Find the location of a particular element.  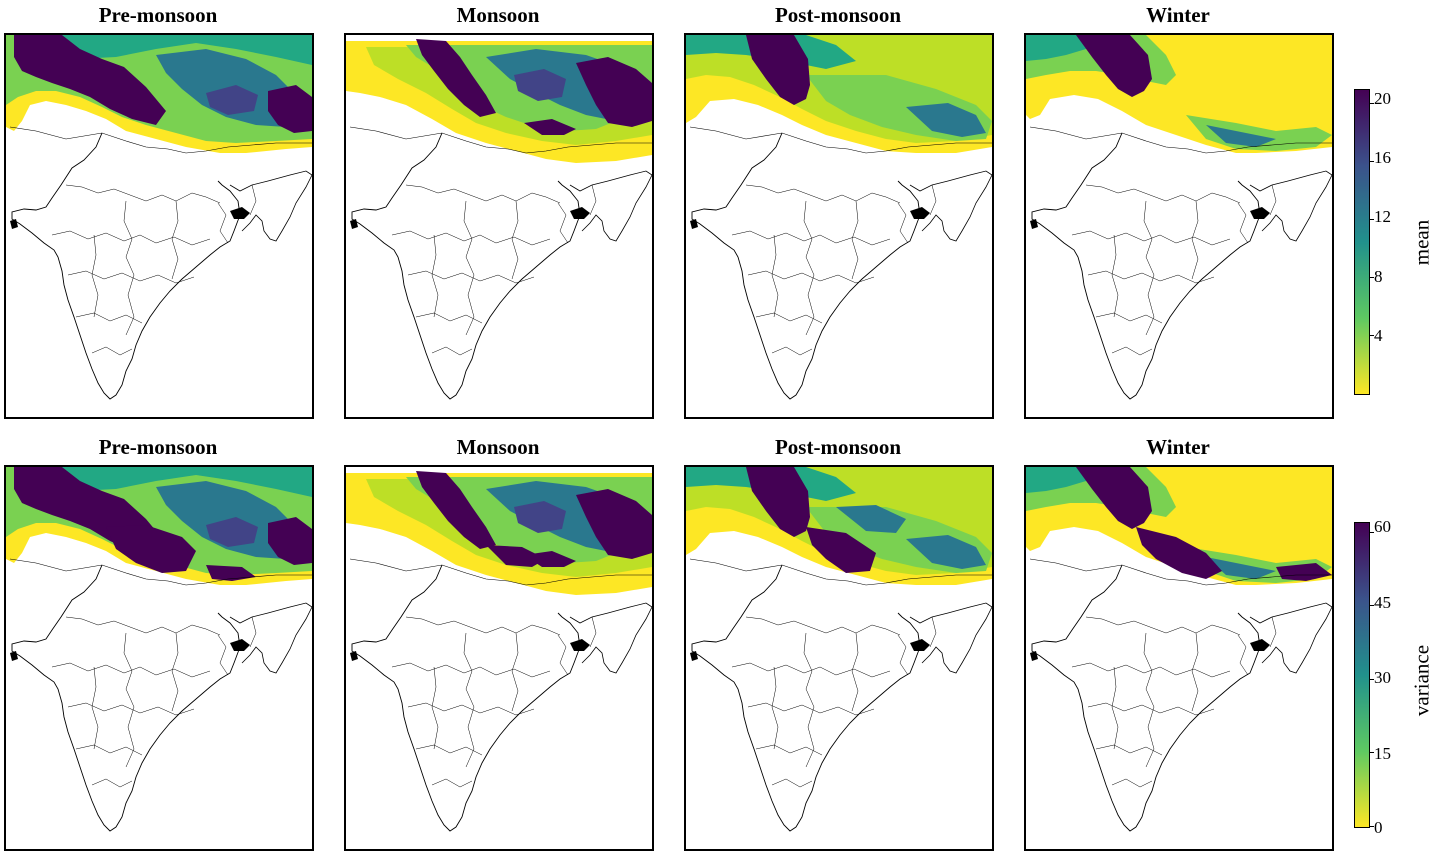

panel-title-var-post: Post-monsoon is located at coordinates (838, 447).